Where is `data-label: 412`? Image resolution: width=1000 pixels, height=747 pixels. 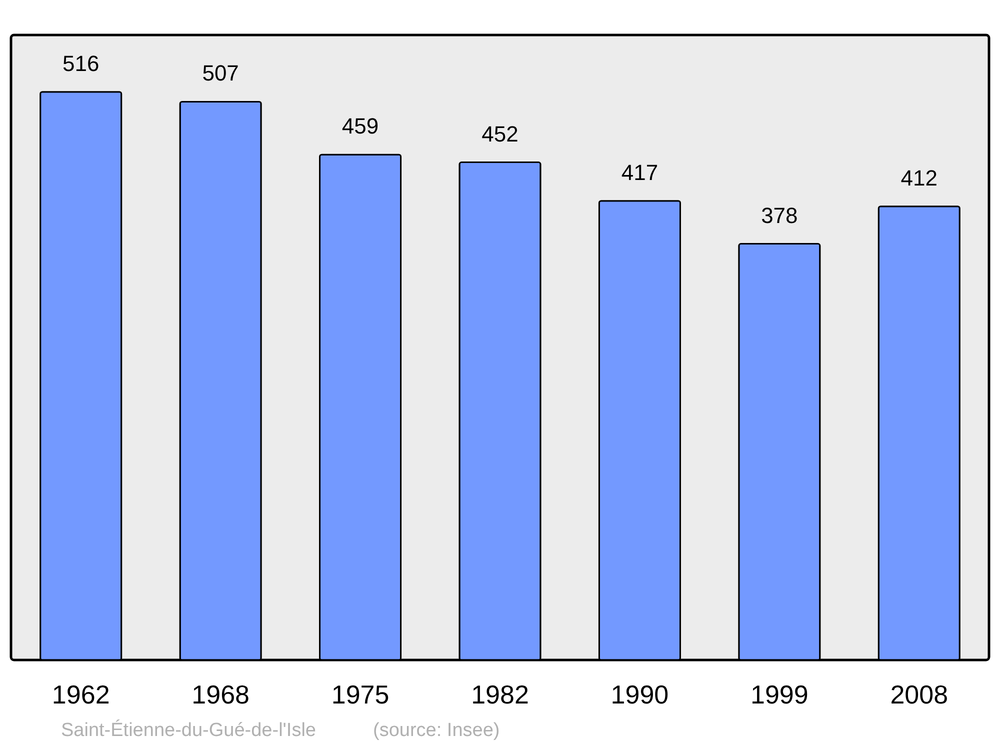
data-label: 412 is located at coordinates (919, 177).